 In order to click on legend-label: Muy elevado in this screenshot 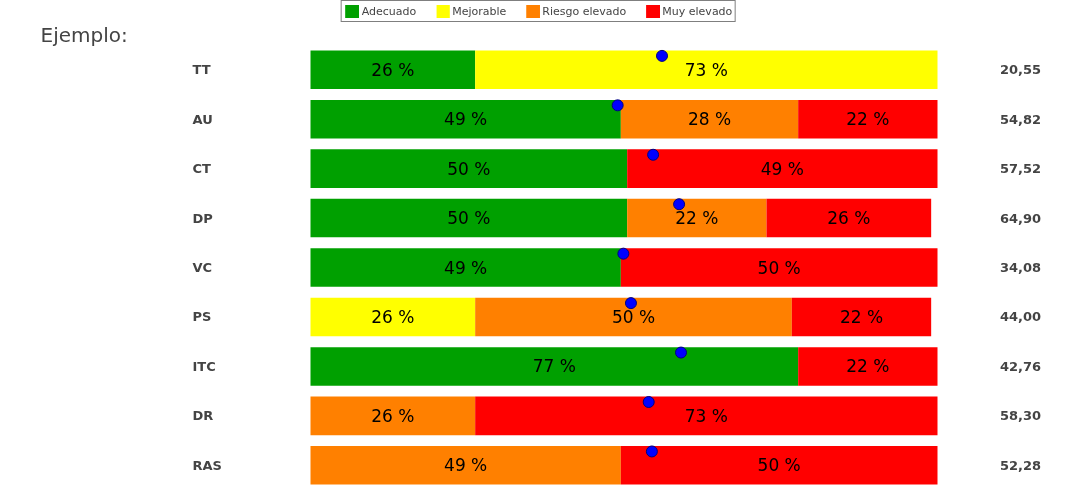, I will do `click(697, 11)`.